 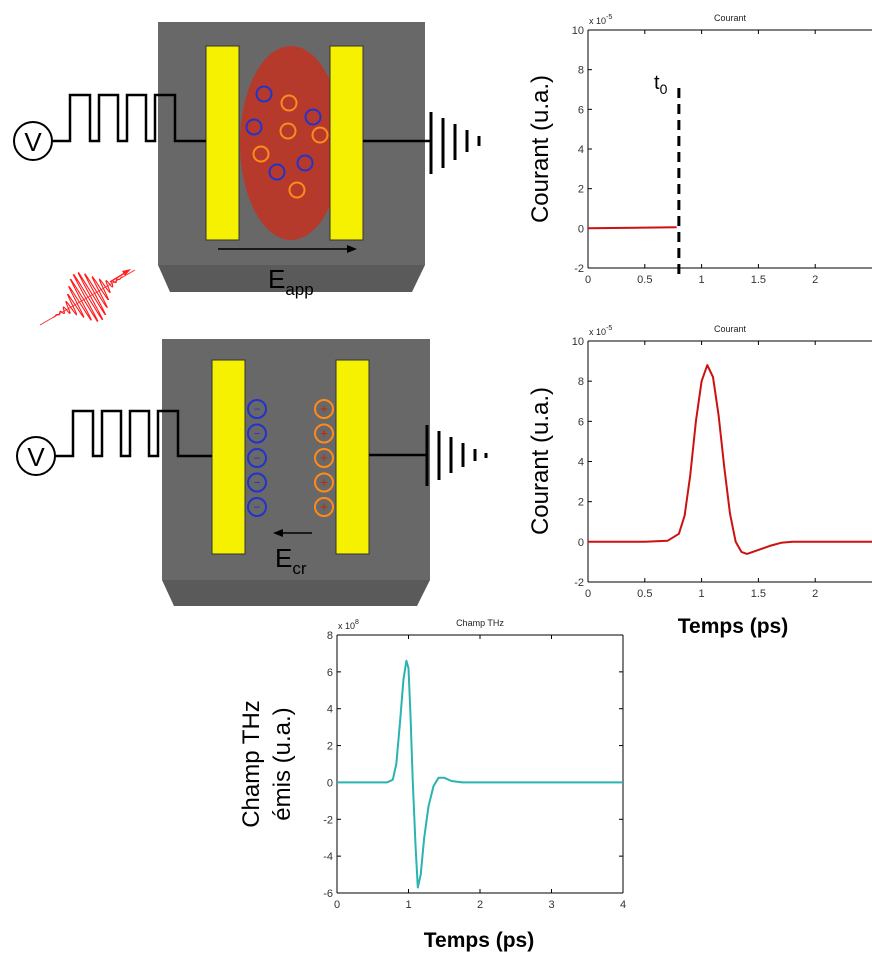 I want to click on device-bottom-substrate, so click(x=296, y=459).